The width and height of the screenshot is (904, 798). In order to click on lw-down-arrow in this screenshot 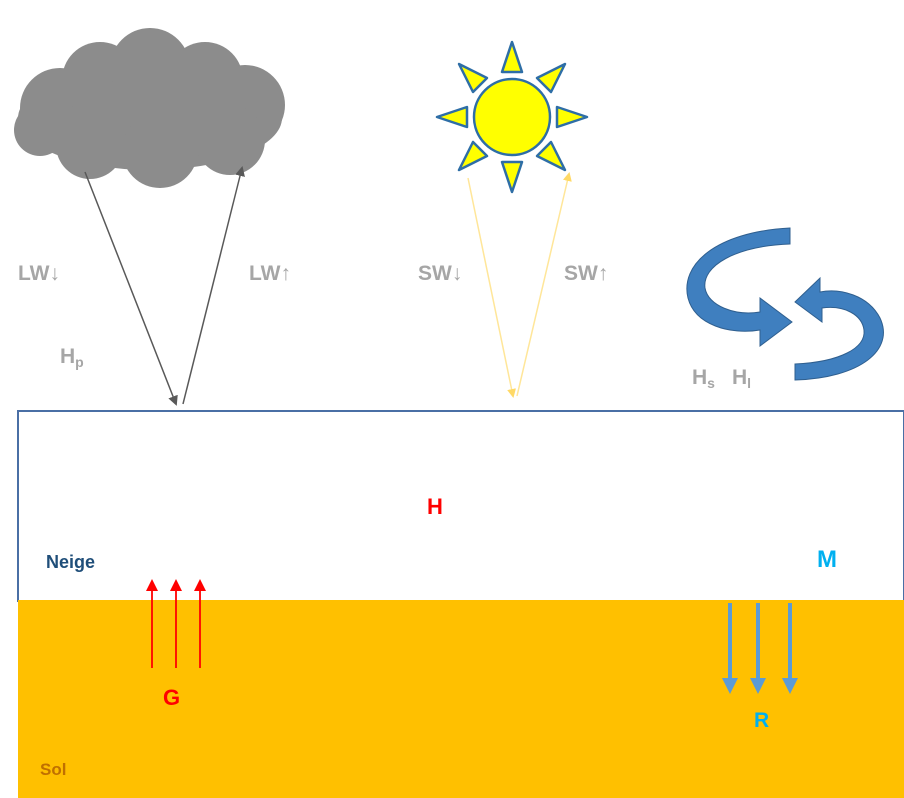, I will do `click(131, 288)`.